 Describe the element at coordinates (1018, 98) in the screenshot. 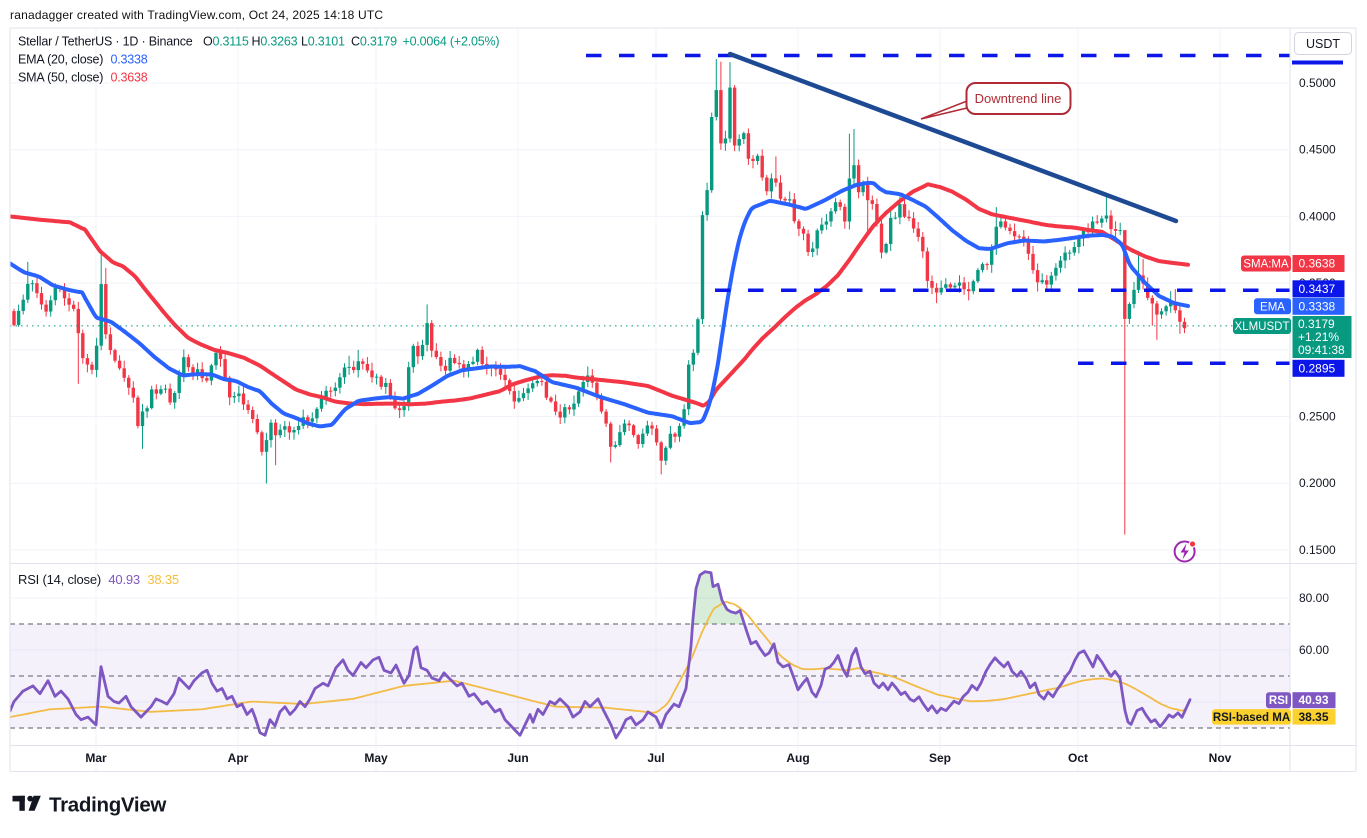

I see `svg-text: Downtrend line` at that location.